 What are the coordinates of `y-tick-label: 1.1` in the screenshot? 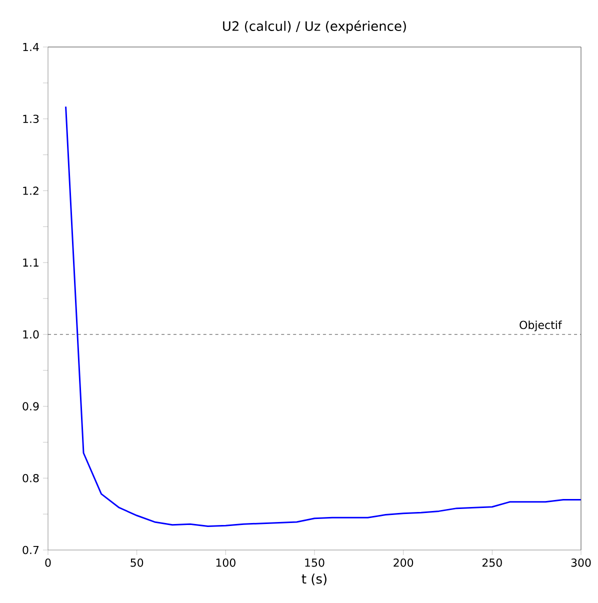 It's located at (30, 262).